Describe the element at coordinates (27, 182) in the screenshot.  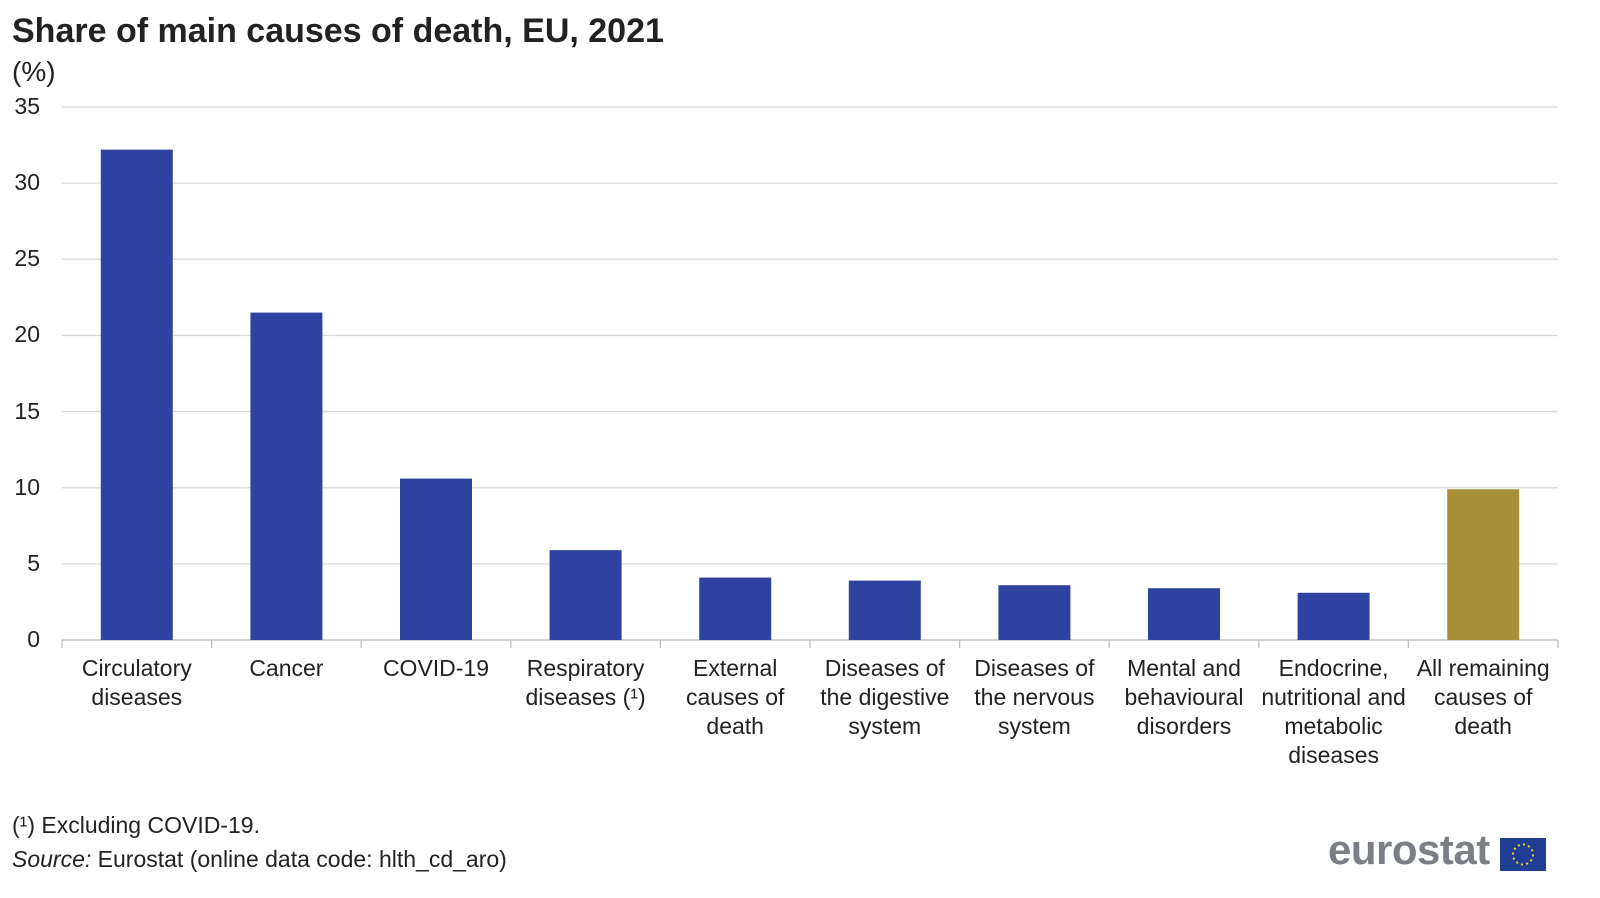
I see `y-tick-label: 30` at that location.